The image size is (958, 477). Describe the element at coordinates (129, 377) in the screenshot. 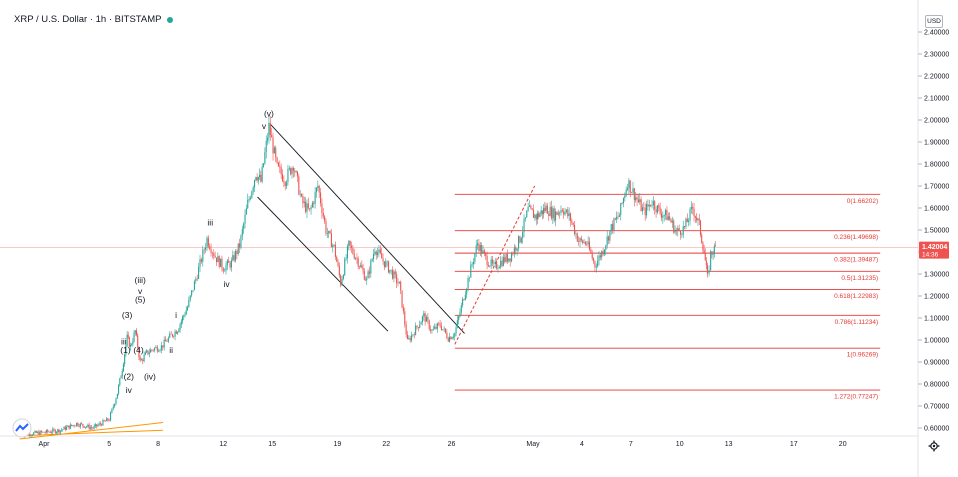

I see `wave-label: (2)` at that location.